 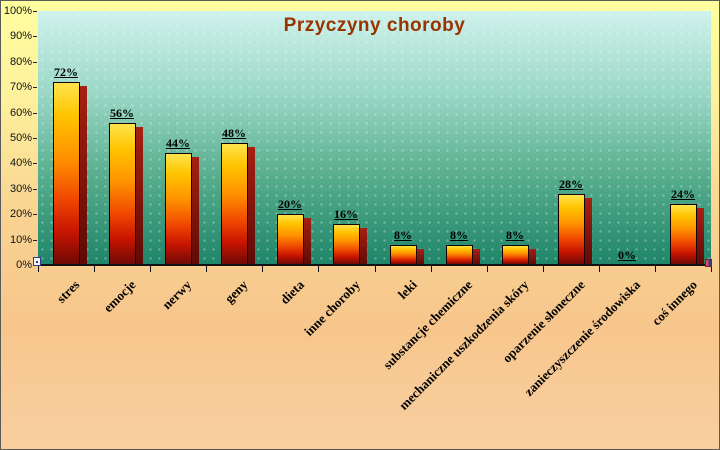 I want to click on bar-value-label: 44%, so click(x=178, y=143).